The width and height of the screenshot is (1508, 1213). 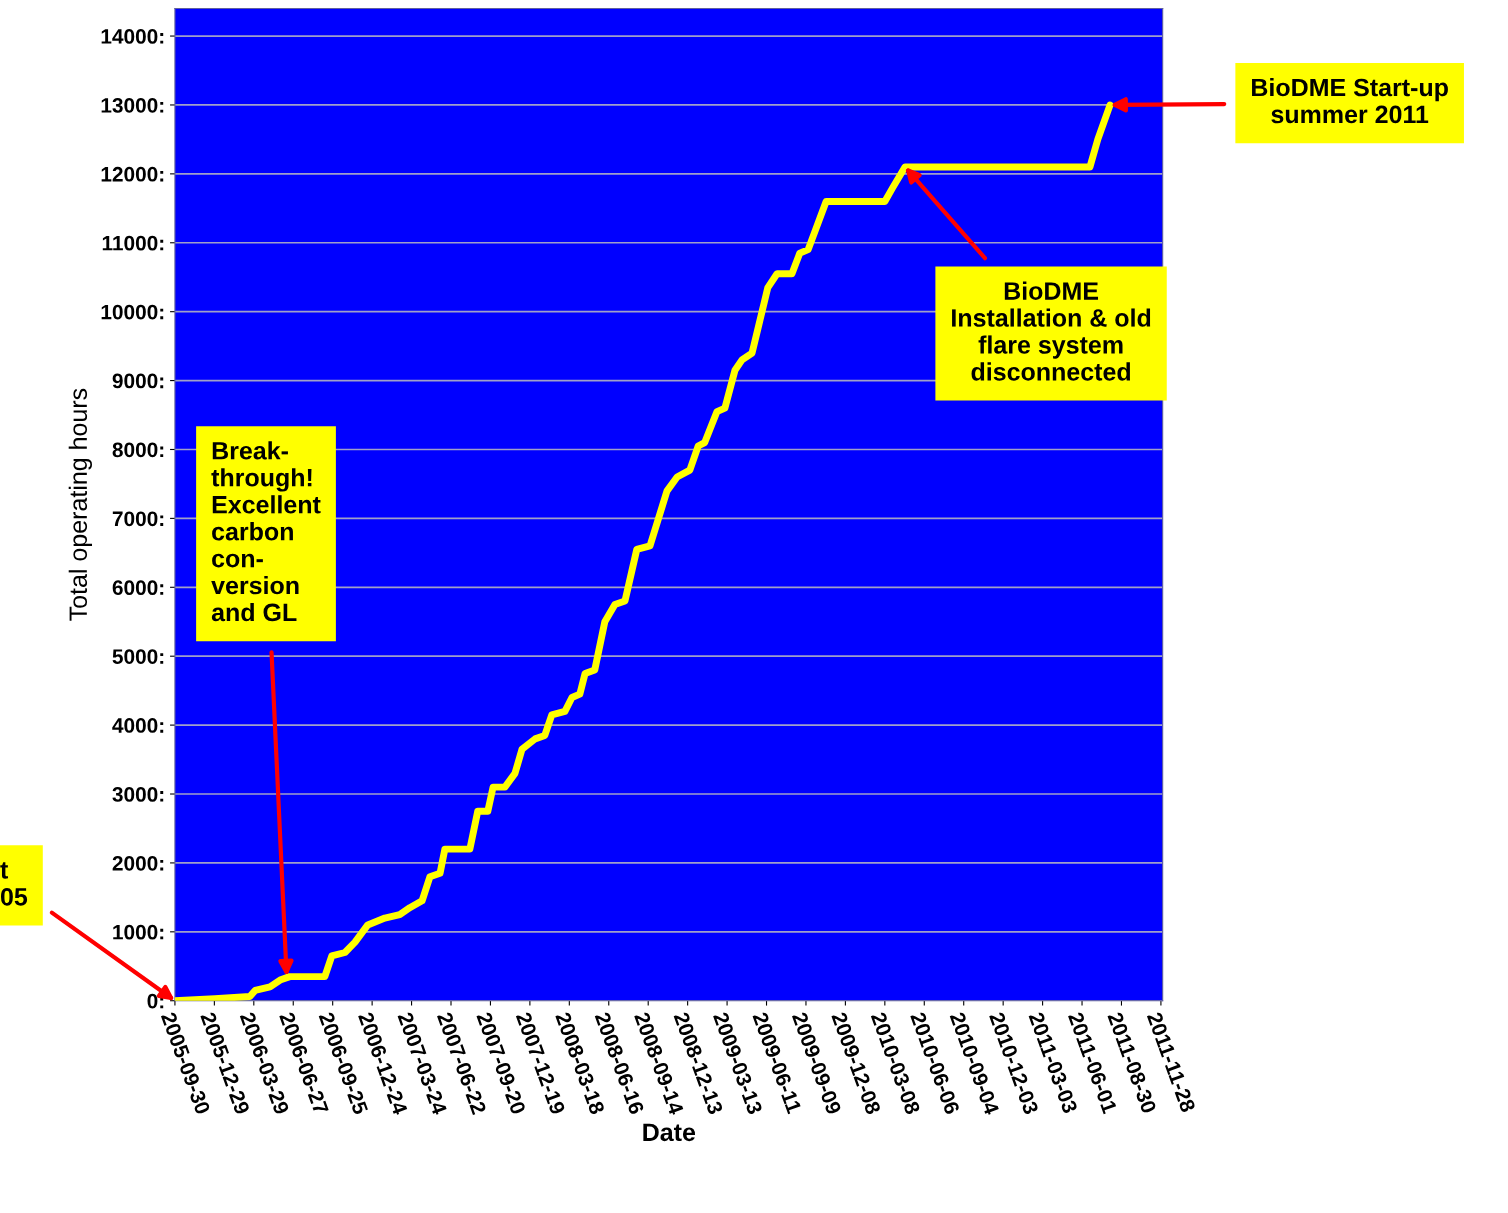 I want to click on y-tick-label: 5000:, so click(x=138, y=656).